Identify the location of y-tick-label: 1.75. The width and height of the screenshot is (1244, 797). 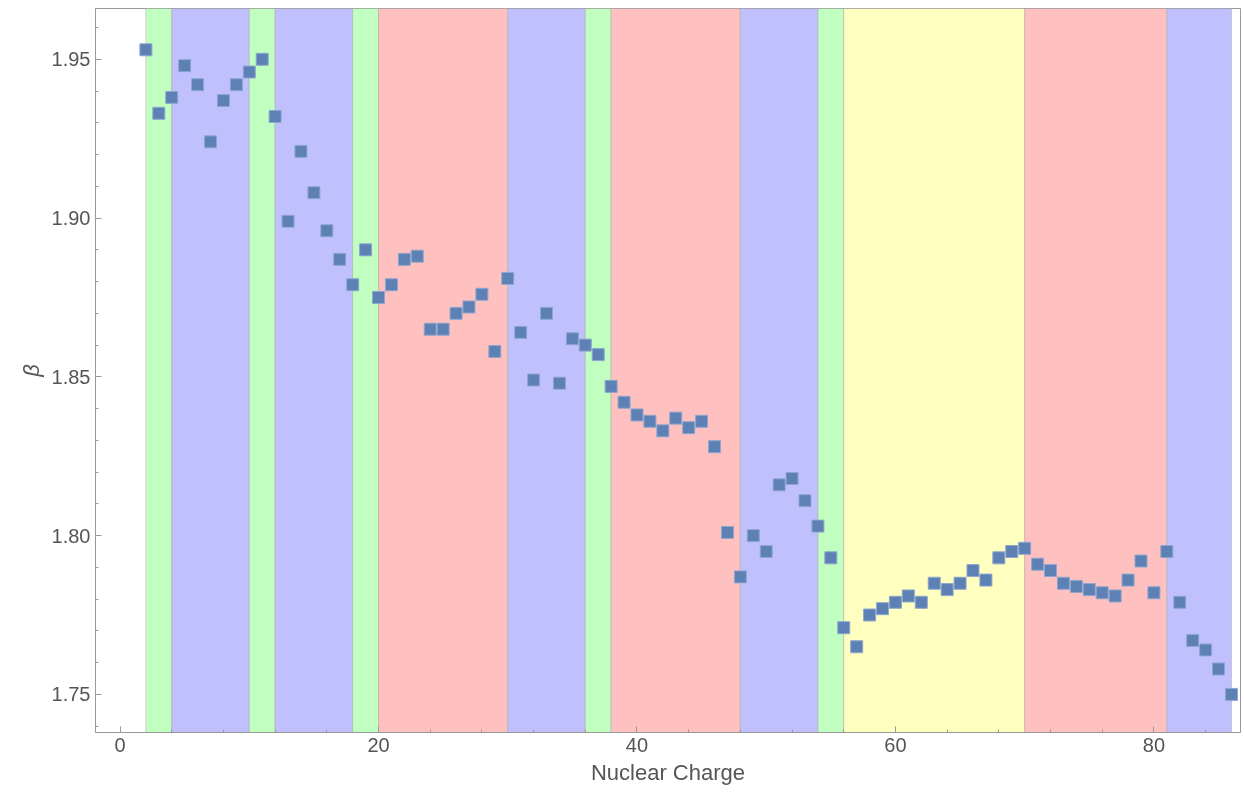
(71, 694).